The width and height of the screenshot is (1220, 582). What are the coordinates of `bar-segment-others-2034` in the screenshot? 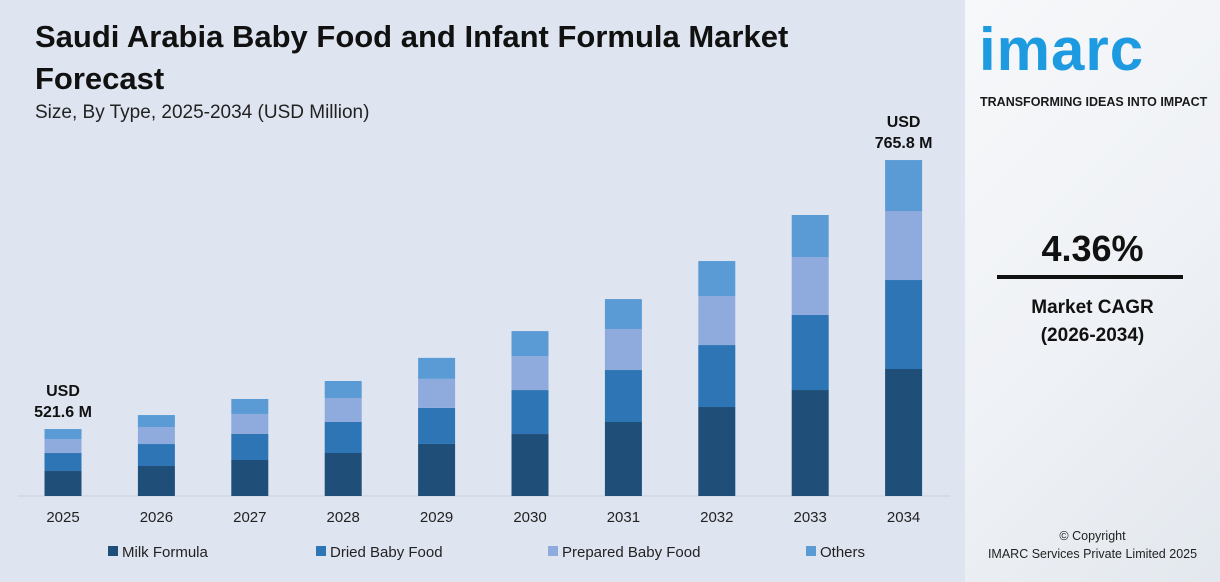 It's located at (904, 186).